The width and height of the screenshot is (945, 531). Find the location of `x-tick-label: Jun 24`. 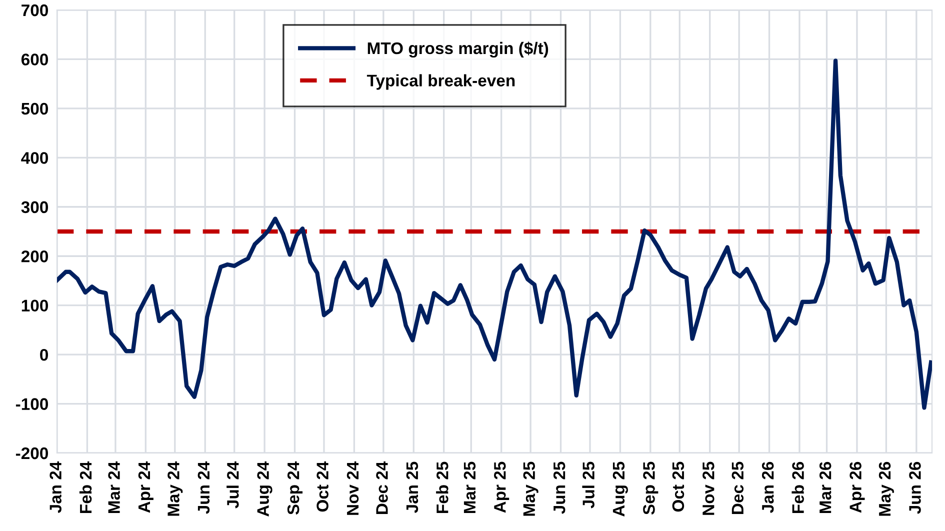

x-tick-label: Jun 24 is located at coordinates (204, 487).